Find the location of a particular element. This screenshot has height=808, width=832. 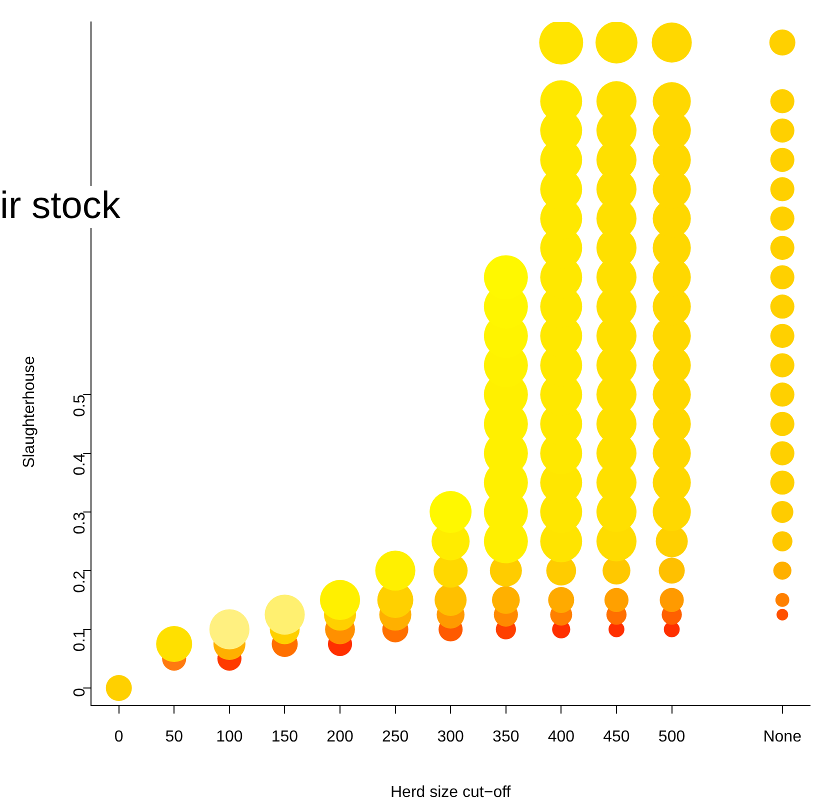

x-tick-label: 450 is located at coordinates (616, 737).